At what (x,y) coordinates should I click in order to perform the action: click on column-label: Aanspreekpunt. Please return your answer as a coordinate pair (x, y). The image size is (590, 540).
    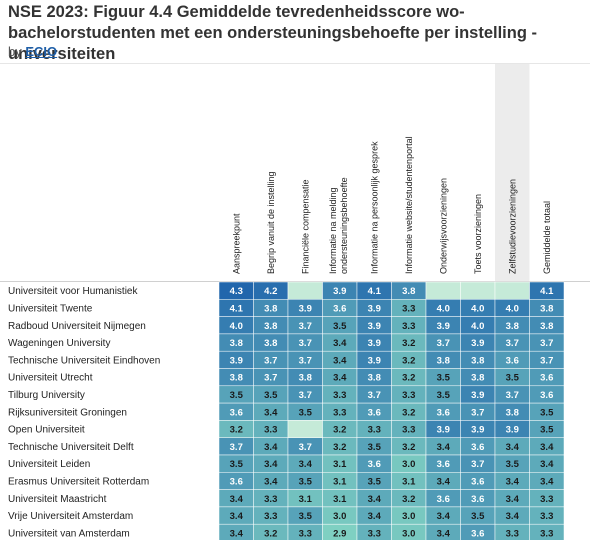
    Looking at the image, I should click on (236, 243).